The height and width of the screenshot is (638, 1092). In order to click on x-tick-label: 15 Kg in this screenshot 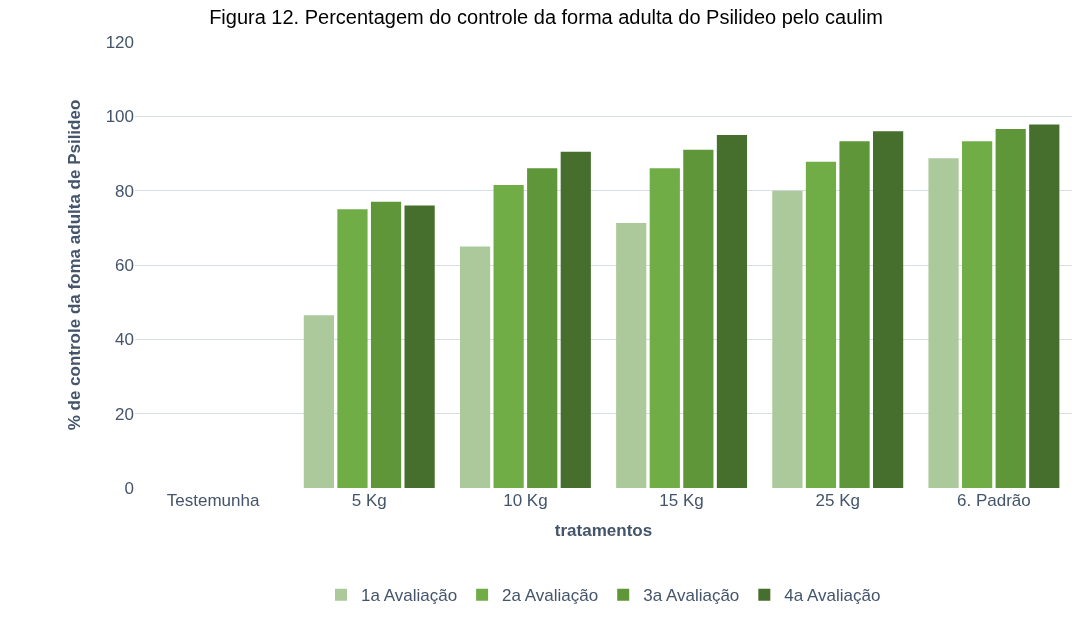, I will do `click(681, 500)`.